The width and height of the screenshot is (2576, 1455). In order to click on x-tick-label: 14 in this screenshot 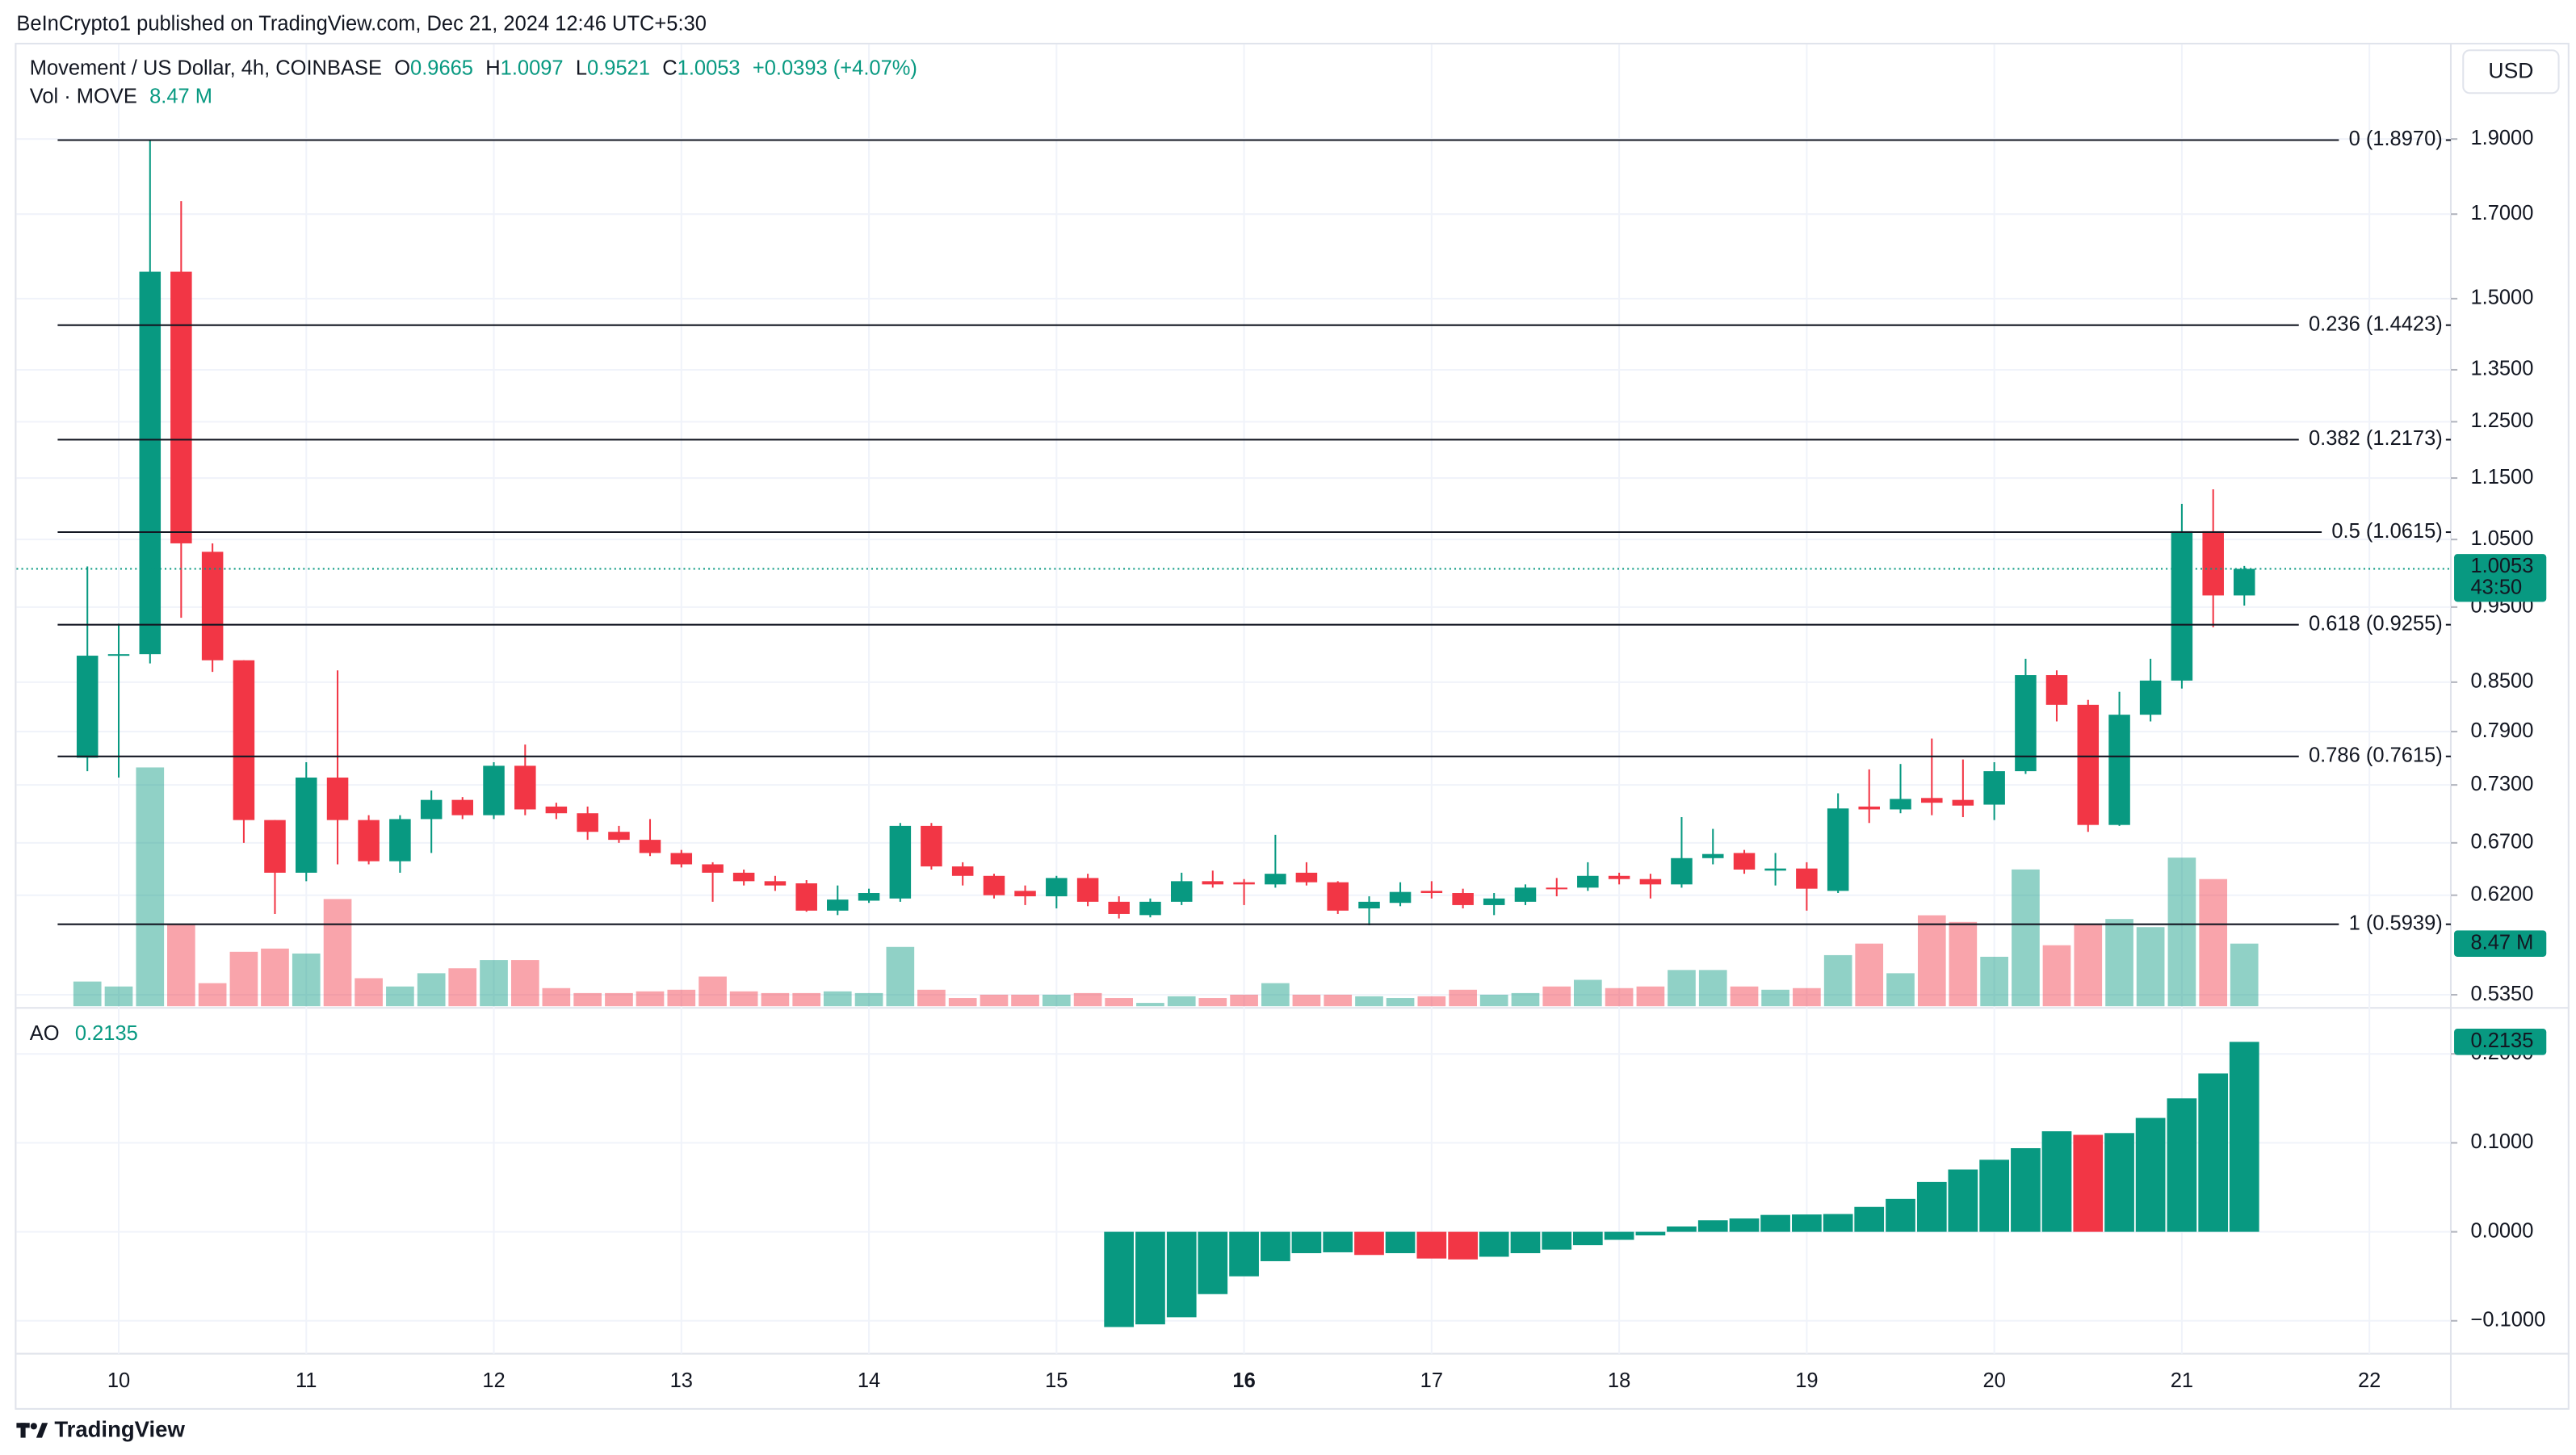, I will do `click(869, 1380)`.